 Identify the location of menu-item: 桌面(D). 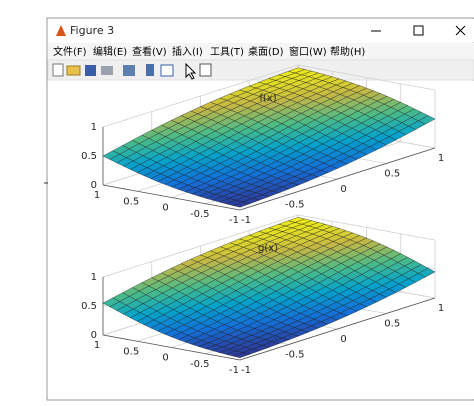
(266, 51).